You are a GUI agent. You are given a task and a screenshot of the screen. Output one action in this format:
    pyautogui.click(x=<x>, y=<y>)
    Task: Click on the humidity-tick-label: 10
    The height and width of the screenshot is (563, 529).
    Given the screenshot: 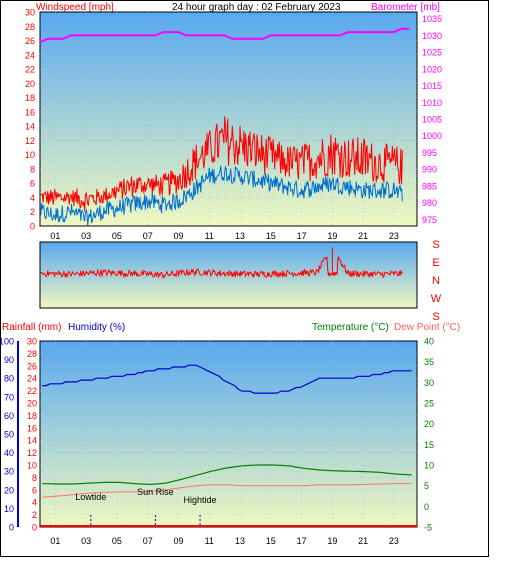 What is the action you would take?
    pyautogui.click(x=32, y=466)
    